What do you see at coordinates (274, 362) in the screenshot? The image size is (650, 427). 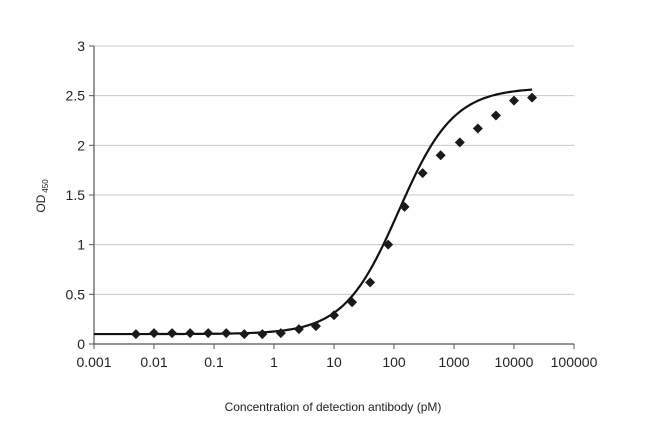 I see `x-tick-label: 1` at bounding box center [274, 362].